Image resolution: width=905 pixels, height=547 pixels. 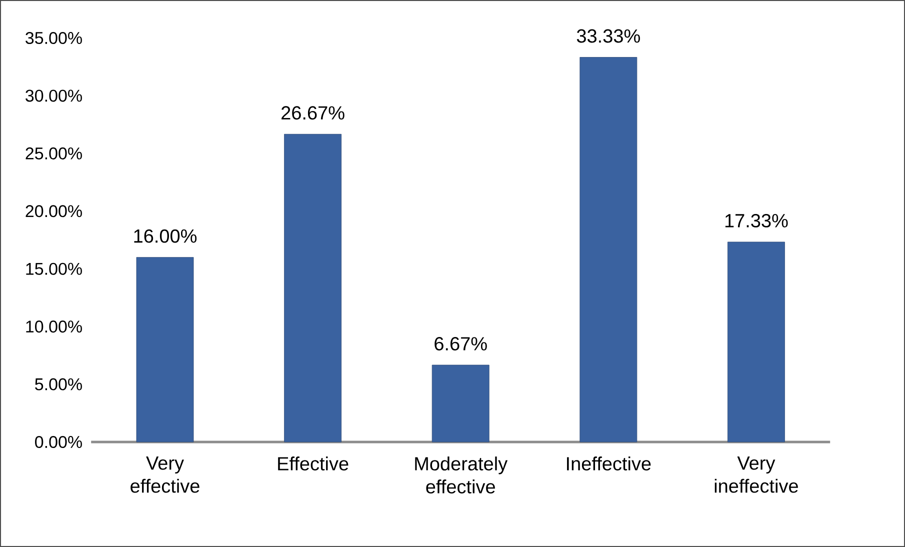 What do you see at coordinates (313, 113) in the screenshot?
I see `data-label: 26.67%` at bounding box center [313, 113].